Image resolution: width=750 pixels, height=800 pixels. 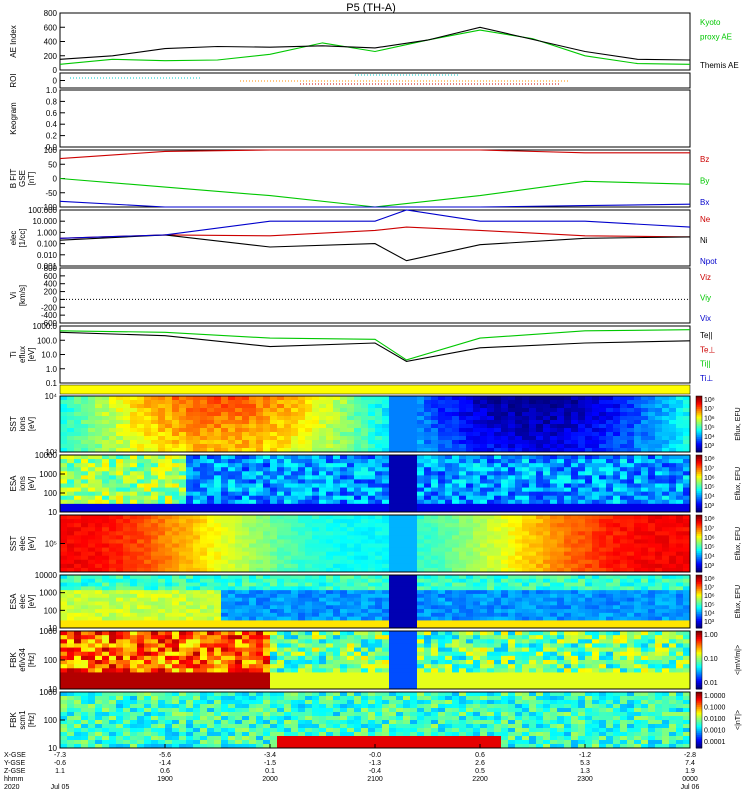 What do you see at coordinates (699, 463) in the screenshot?
I see `colorbar-segment` at bounding box center [699, 463].